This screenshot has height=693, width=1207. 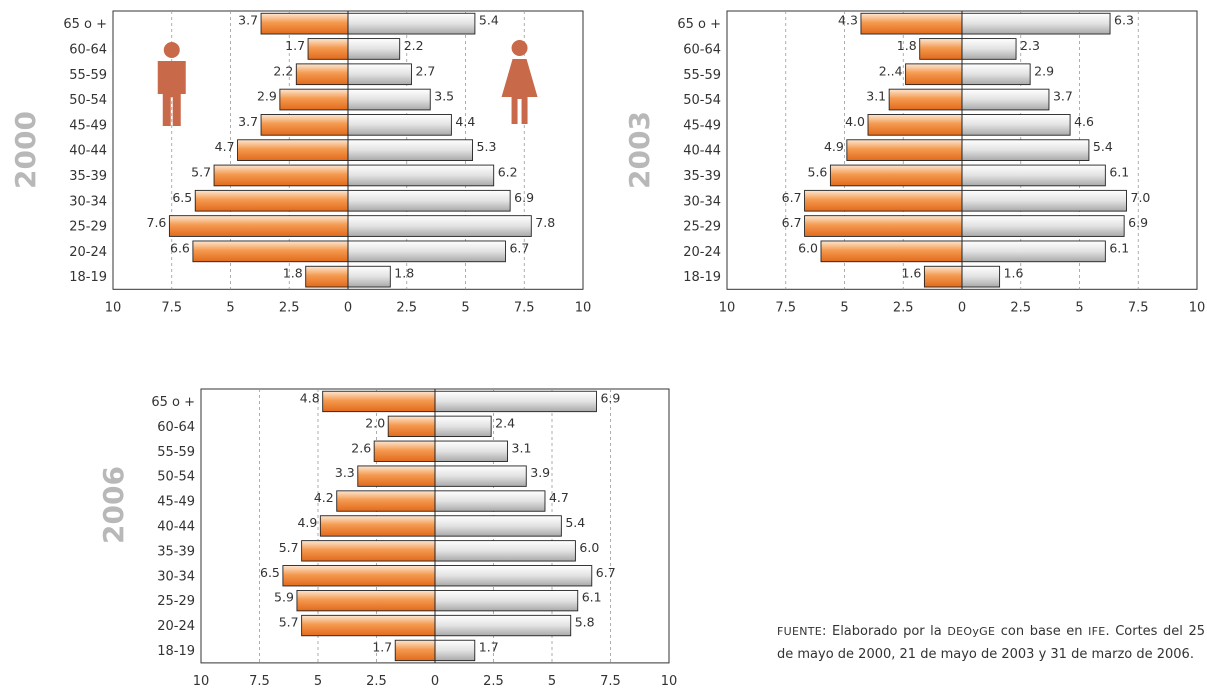 What do you see at coordinates (176, 477) in the screenshot?
I see `row-label: 50-54` at bounding box center [176, 477].